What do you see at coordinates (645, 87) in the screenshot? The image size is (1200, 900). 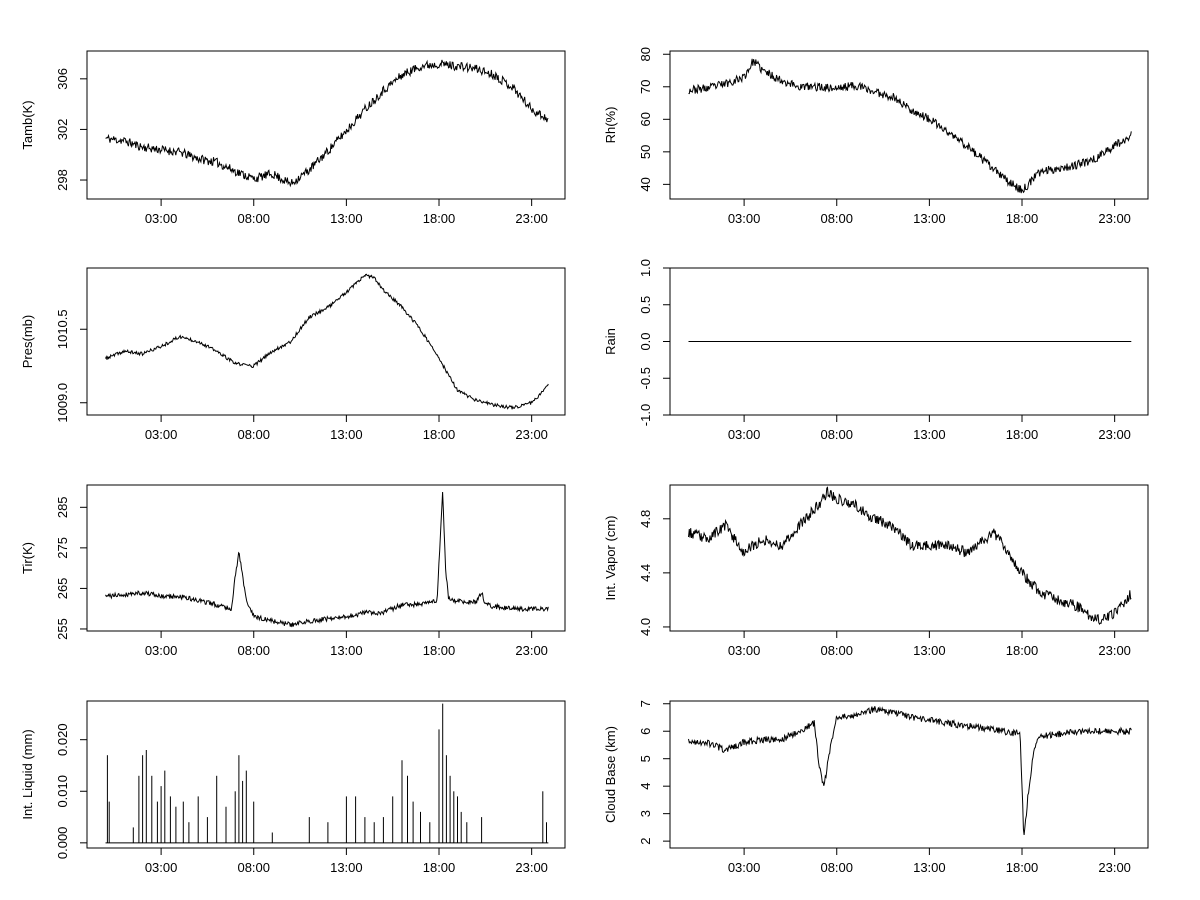 I see `y-tick-label: 70` at bounding box center [645, 87].